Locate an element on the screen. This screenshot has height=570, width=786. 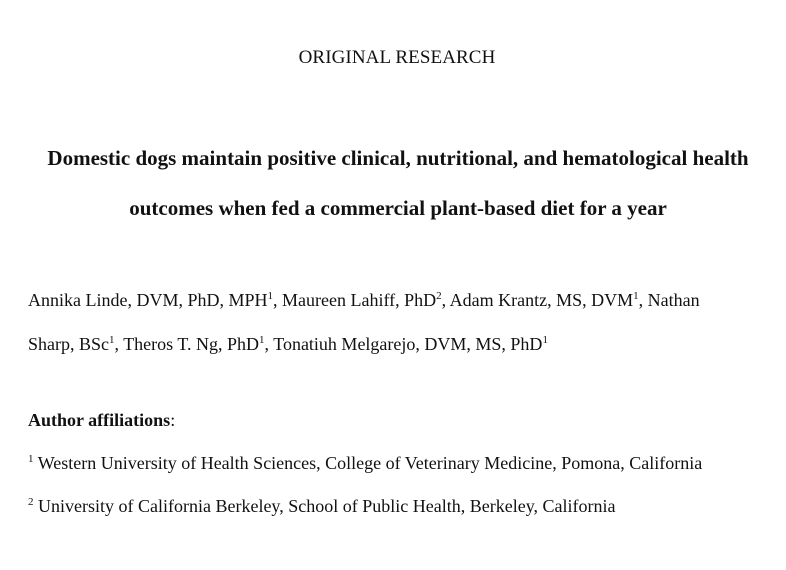
affiliation-number: 1 is located at coordinates (31, 459).